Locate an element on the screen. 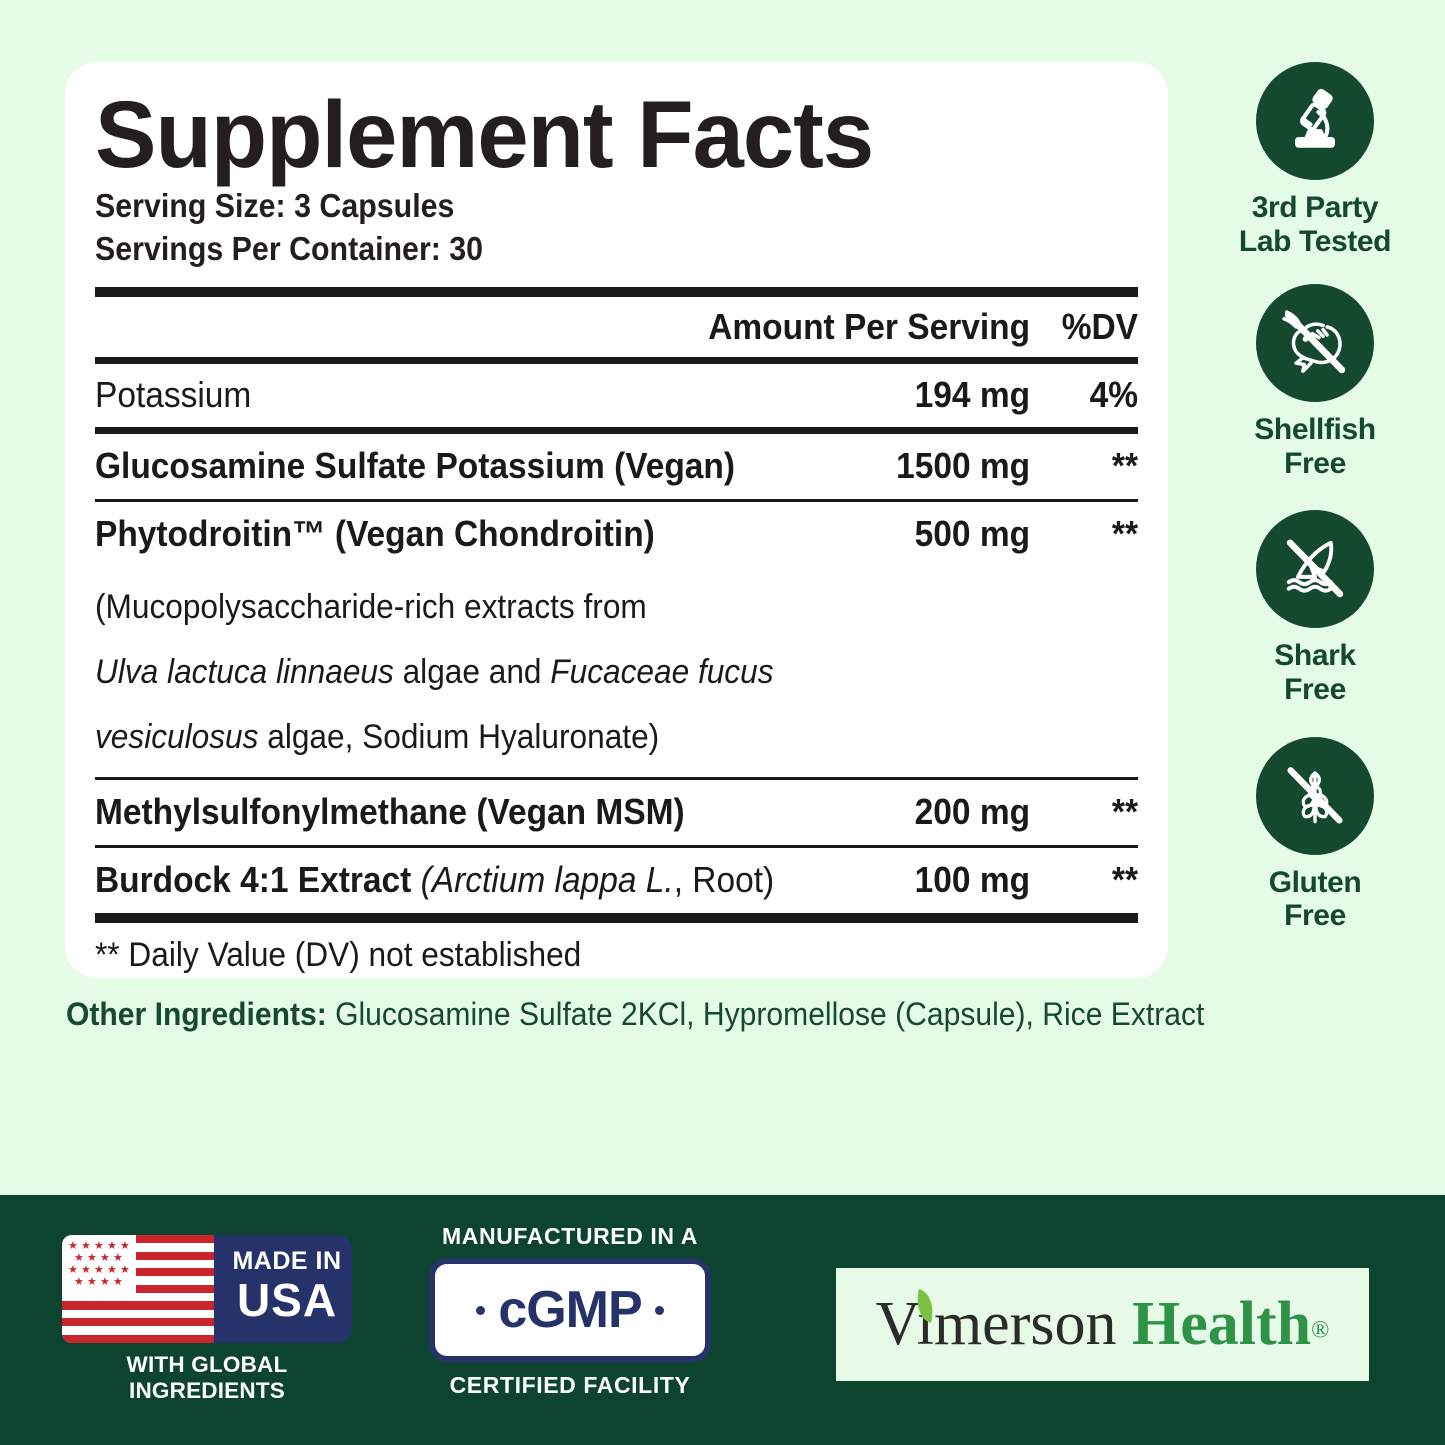 Image resolution: width=1445 pixels, height=1445 pixels. cgmp-dot-right is located at coordinates (659, 1310).